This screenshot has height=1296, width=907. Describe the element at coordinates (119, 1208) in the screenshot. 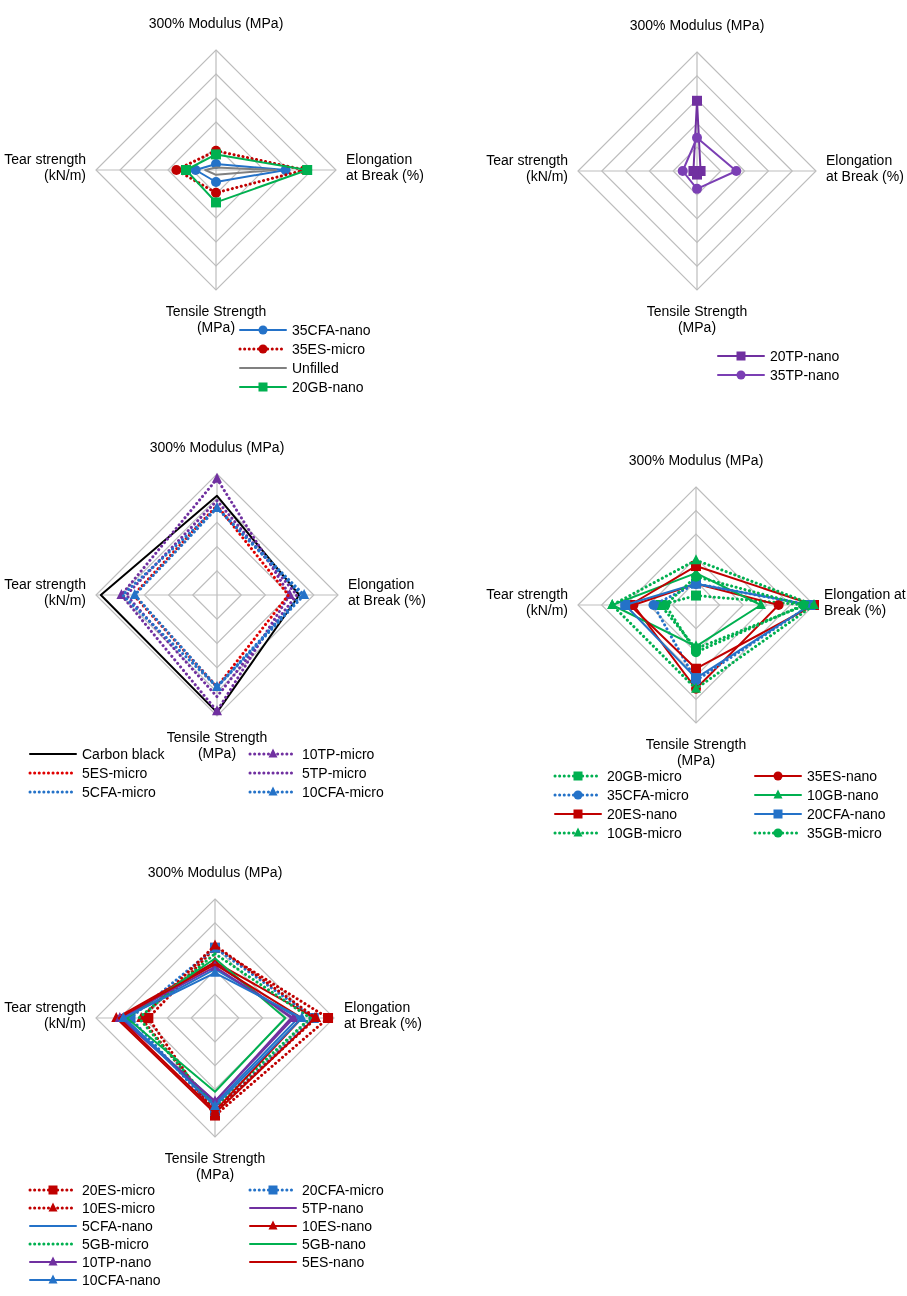

I see `legend-label: 10ES-micro` at that location.